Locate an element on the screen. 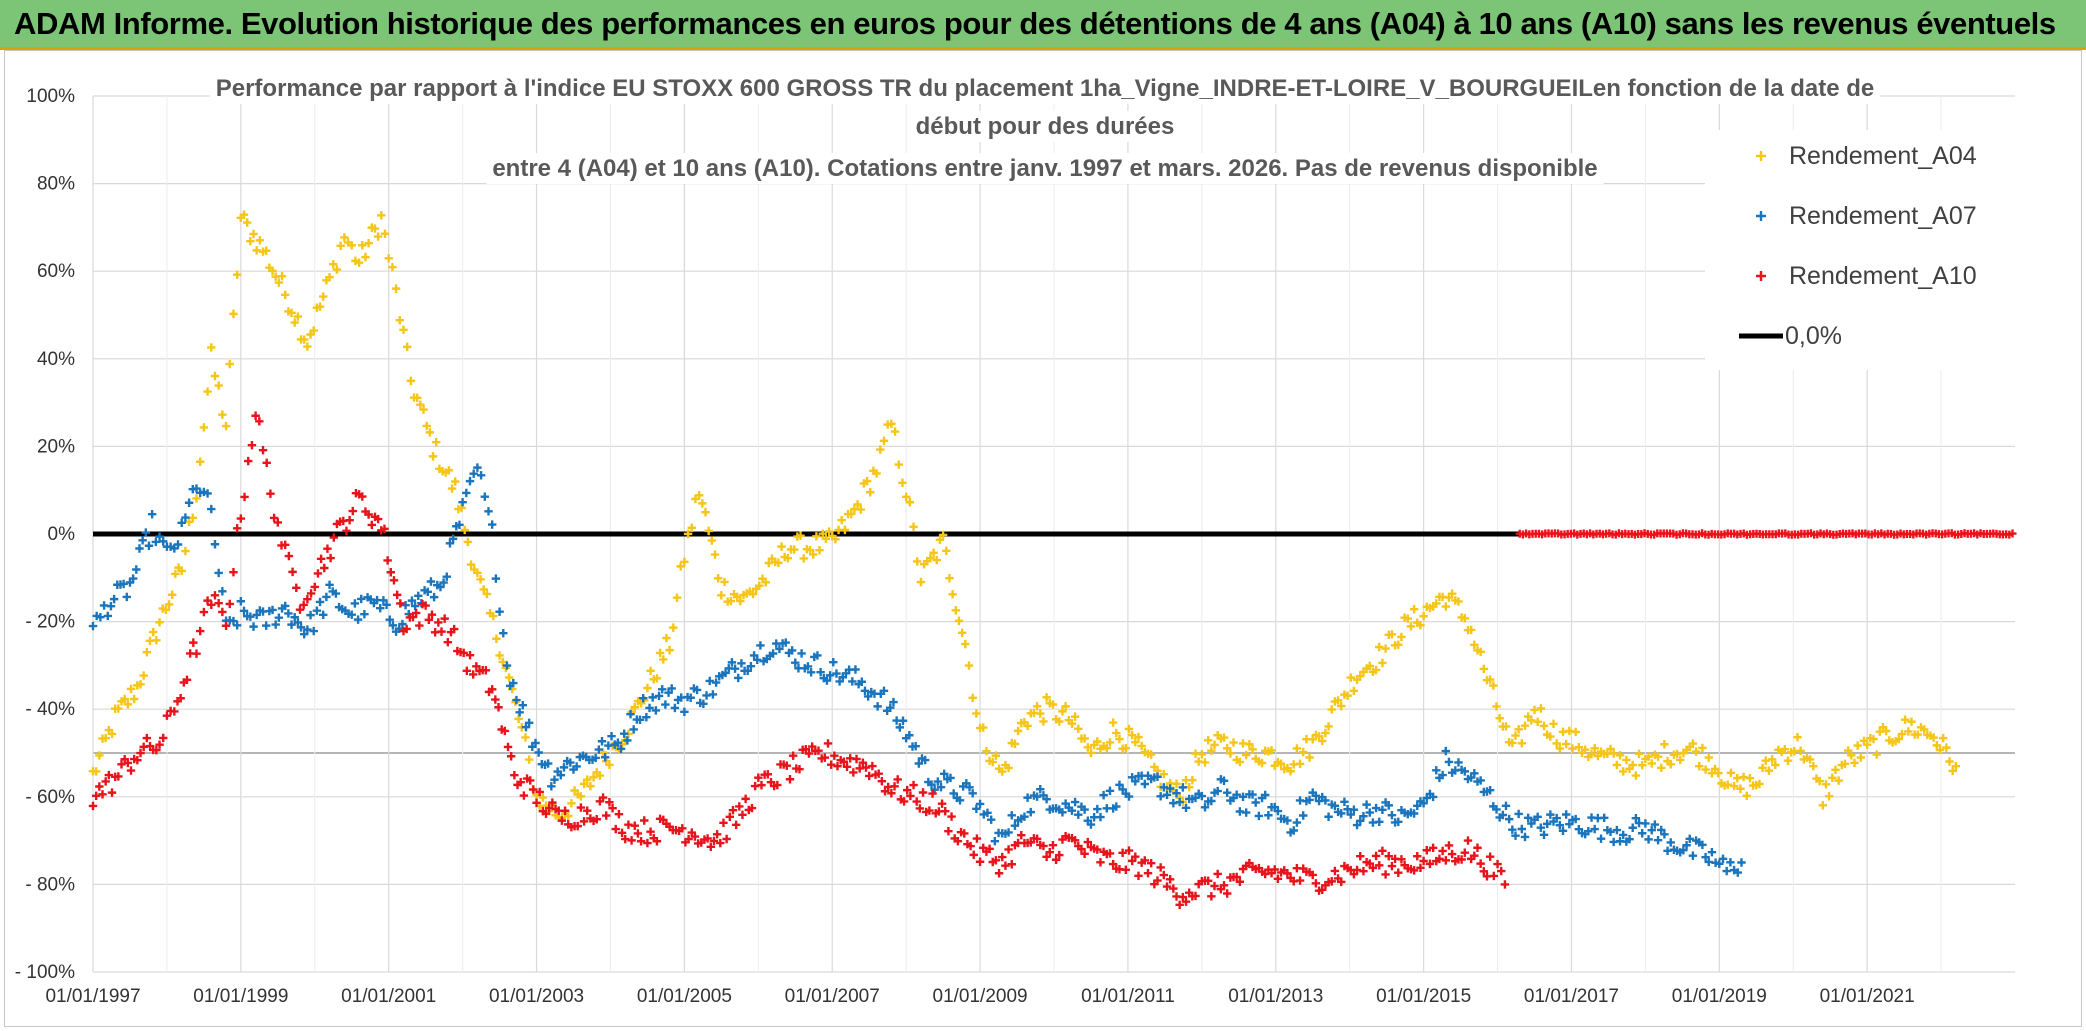 The height and width of the screenshot is (1031, 2086). x-tick-label: 01/01/1999 is located at coordinates (240, 996).